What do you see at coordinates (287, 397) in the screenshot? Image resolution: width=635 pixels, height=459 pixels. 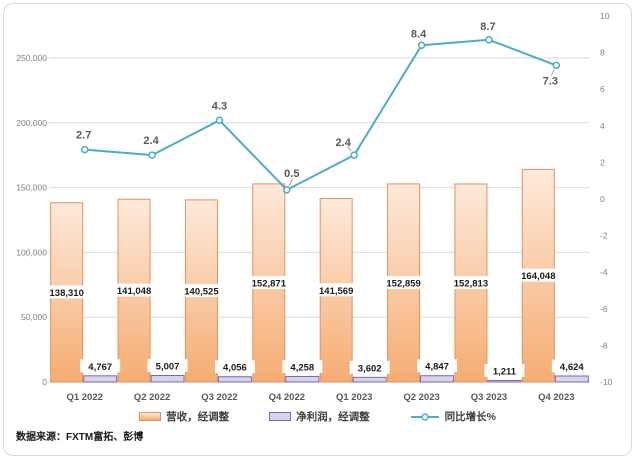 I see `x-axis-label: Q4 2022` at bounding box center [287, 397].